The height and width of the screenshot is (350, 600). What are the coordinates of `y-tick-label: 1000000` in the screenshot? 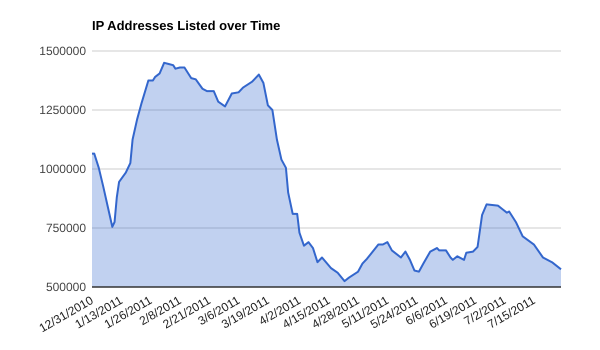 It's located at (62, 169).